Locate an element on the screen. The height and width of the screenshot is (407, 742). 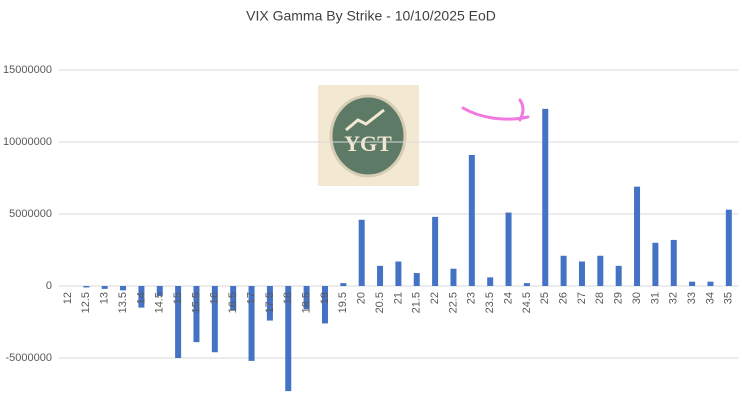
x-tick-label: 17.5 is located at coordinates (270, 302).